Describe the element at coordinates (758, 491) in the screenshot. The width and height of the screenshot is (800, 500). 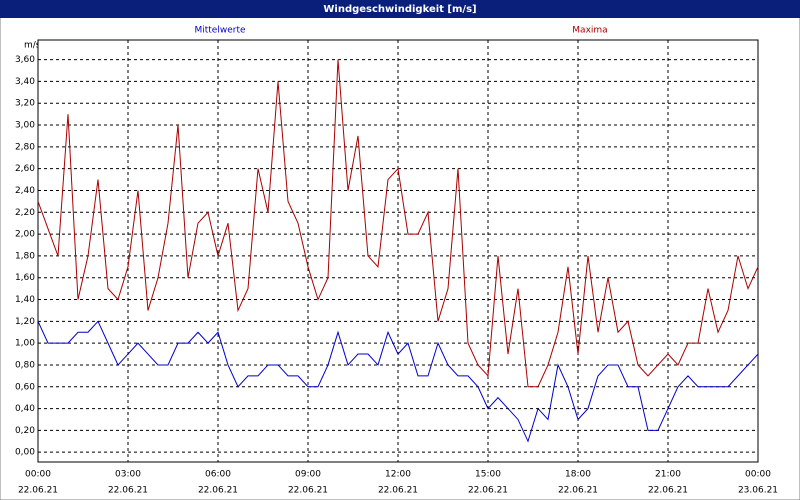
I see `x-tick-date: 23.06.21` at that location.